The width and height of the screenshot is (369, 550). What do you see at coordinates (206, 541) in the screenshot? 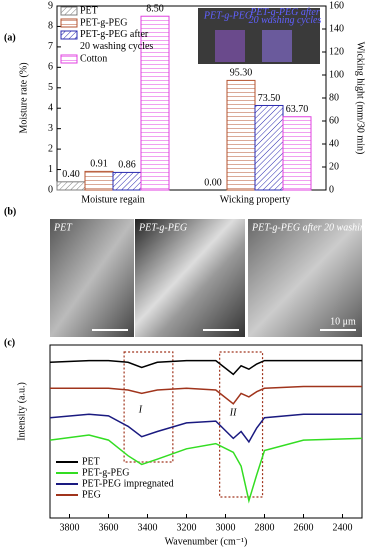
I see `x-axis-label: Wavenumber (cm⁻¹)` at bounding box center [206, 541].